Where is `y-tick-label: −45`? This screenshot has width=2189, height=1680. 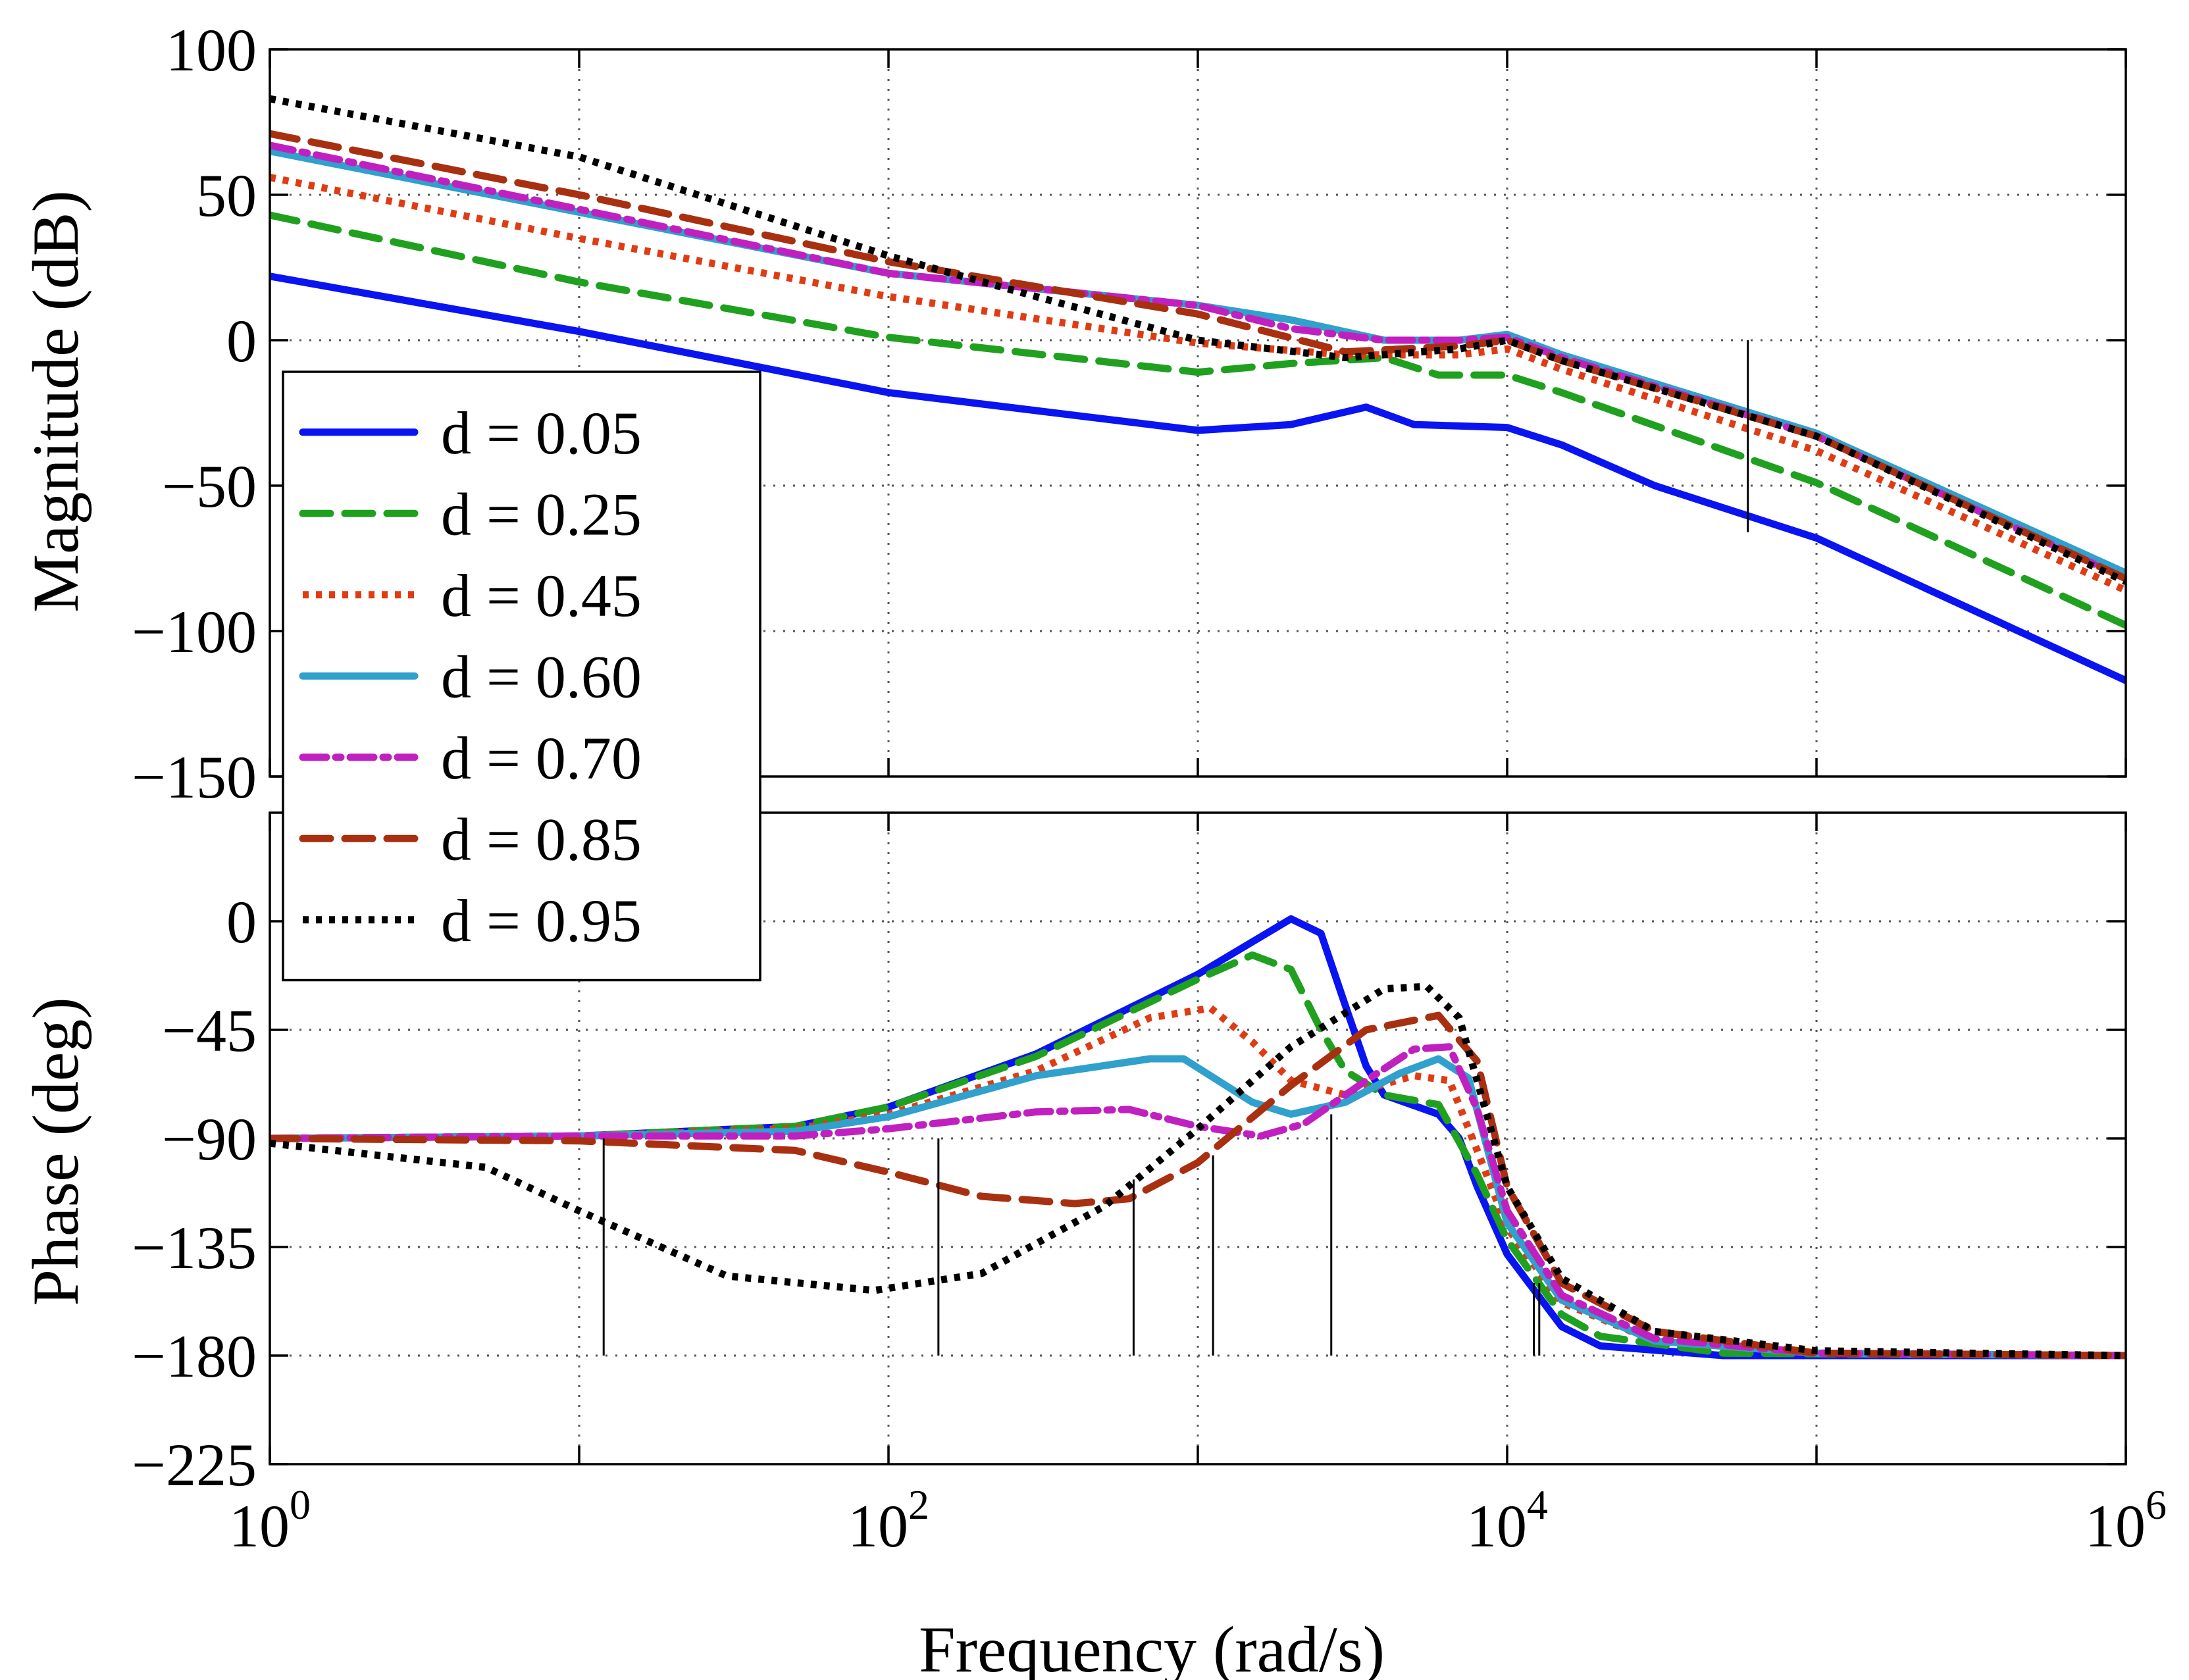
y-tick-label: −45 is located at coordinates (209, 1030).